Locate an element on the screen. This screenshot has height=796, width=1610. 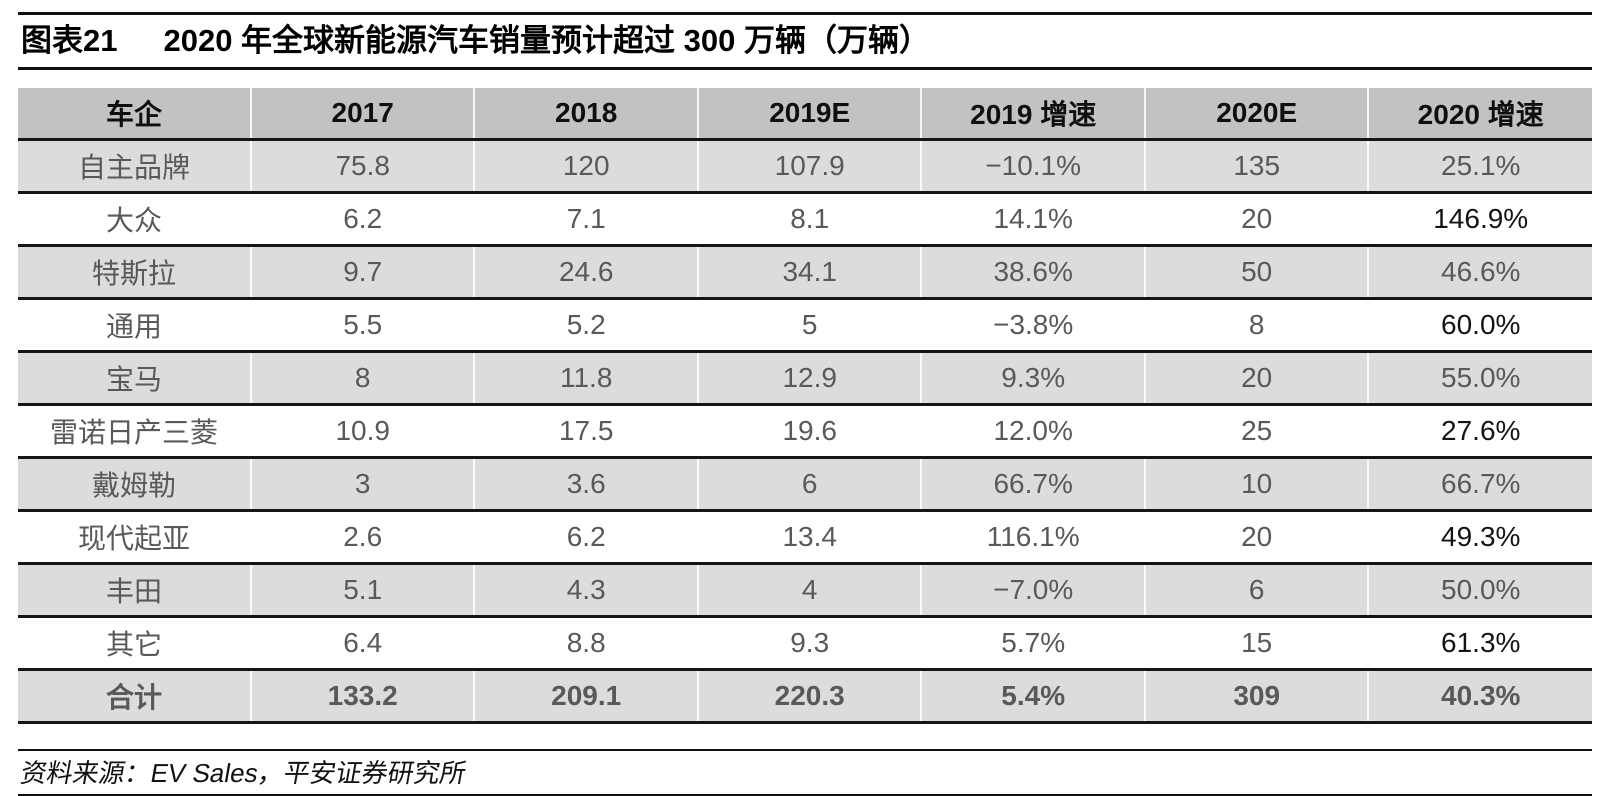
header-row: 车企 2017 2018 2019E 2019 增速 2020E 2020 增速 is located at coordinates (805, 114).